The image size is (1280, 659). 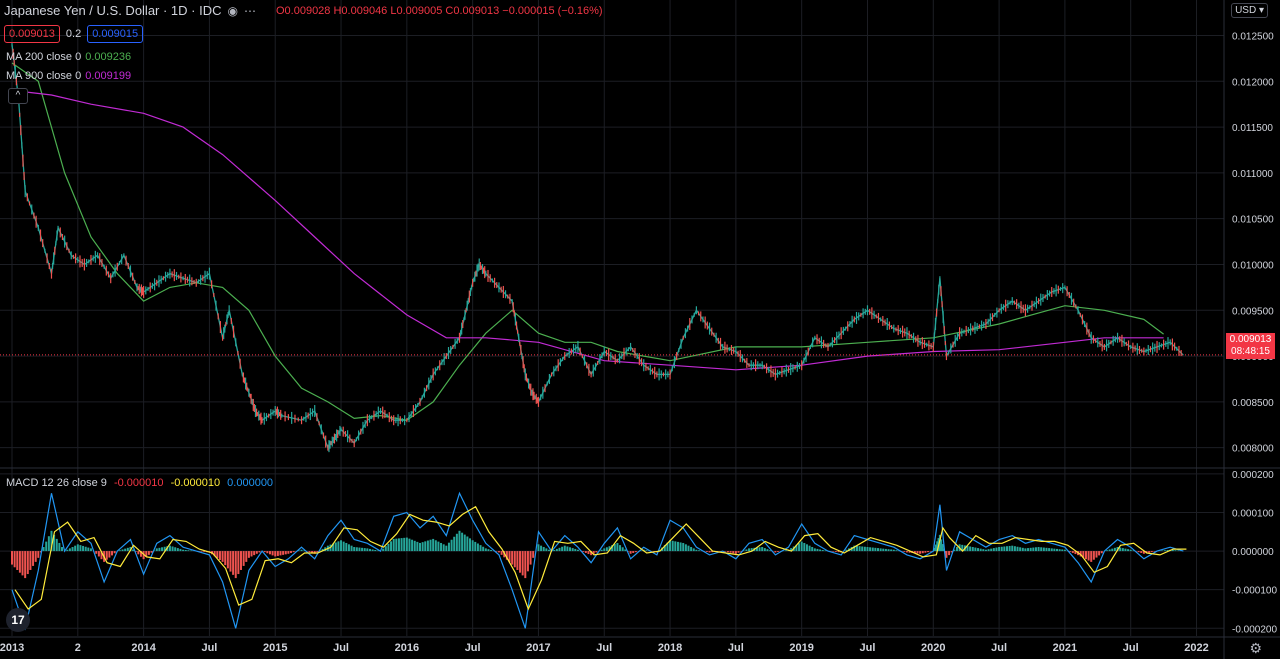 I want to click on x-tick-label: 2020, so click(x=933, y=648).